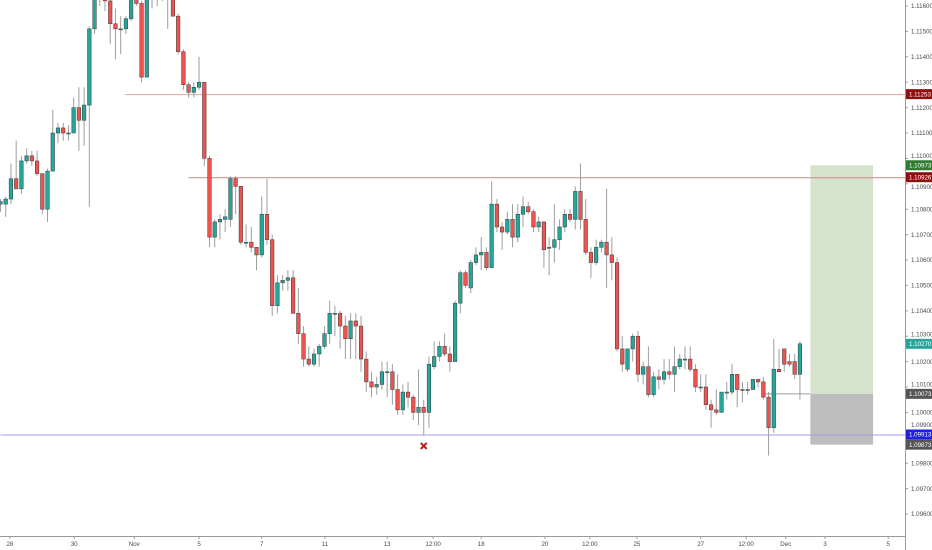 Image resolution: width=932 pixels, height=550 pixels. What do you see at coordinates (424, 446) in the screenshot?
I see `marker` at bounding box center [424, 446].